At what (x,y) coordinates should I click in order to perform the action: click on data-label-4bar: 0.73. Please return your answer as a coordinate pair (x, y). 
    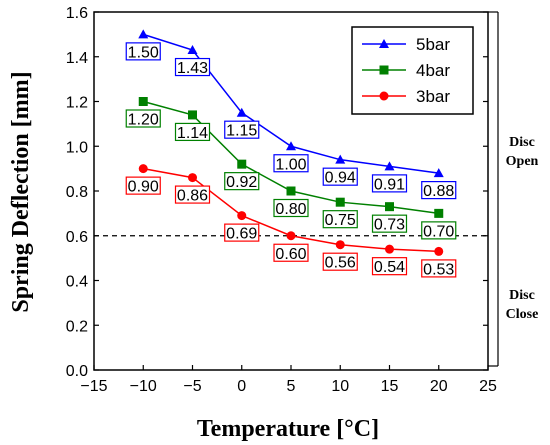
    Looking at the image, I should click on (389, 224).